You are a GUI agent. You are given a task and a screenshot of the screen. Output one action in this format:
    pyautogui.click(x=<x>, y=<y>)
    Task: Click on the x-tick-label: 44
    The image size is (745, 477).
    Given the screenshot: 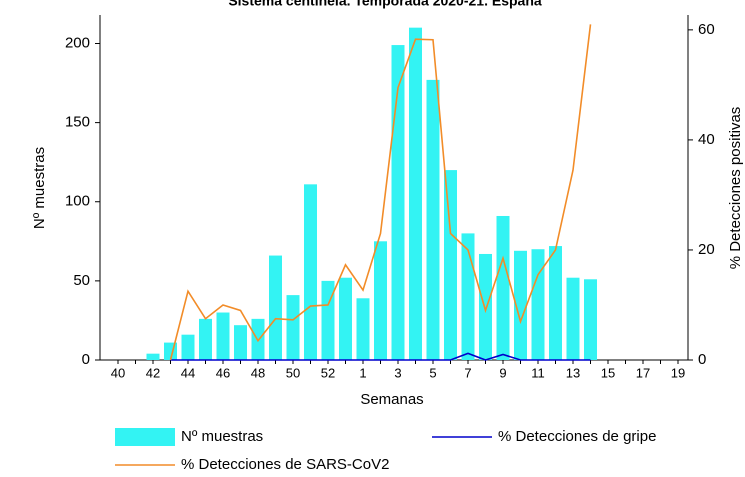 What is the action you would take?
    pyautogui.click(x=188, y=372)
    